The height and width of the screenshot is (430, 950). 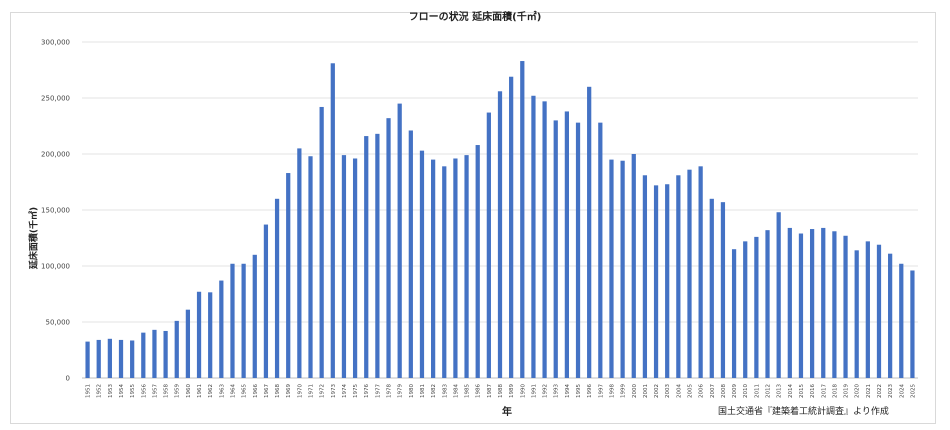 I want to click on bar-1959, so click(x=176, y=349).